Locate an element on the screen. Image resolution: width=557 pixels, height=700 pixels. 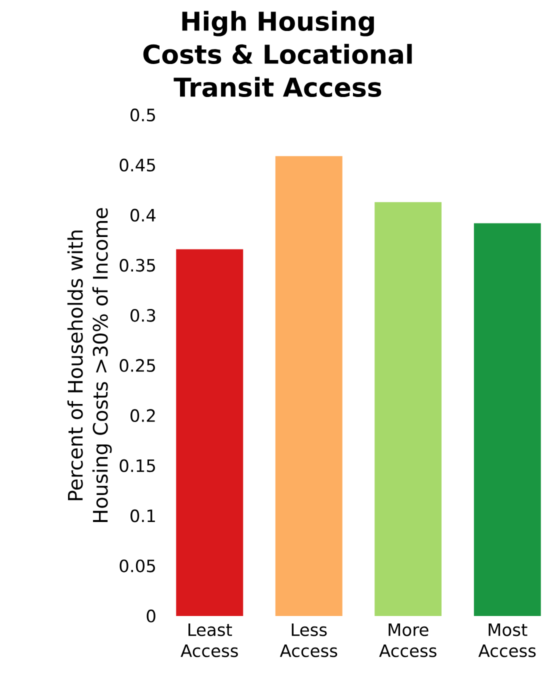
y-tick-label: 0.05 is located at coordinates (137, 565).